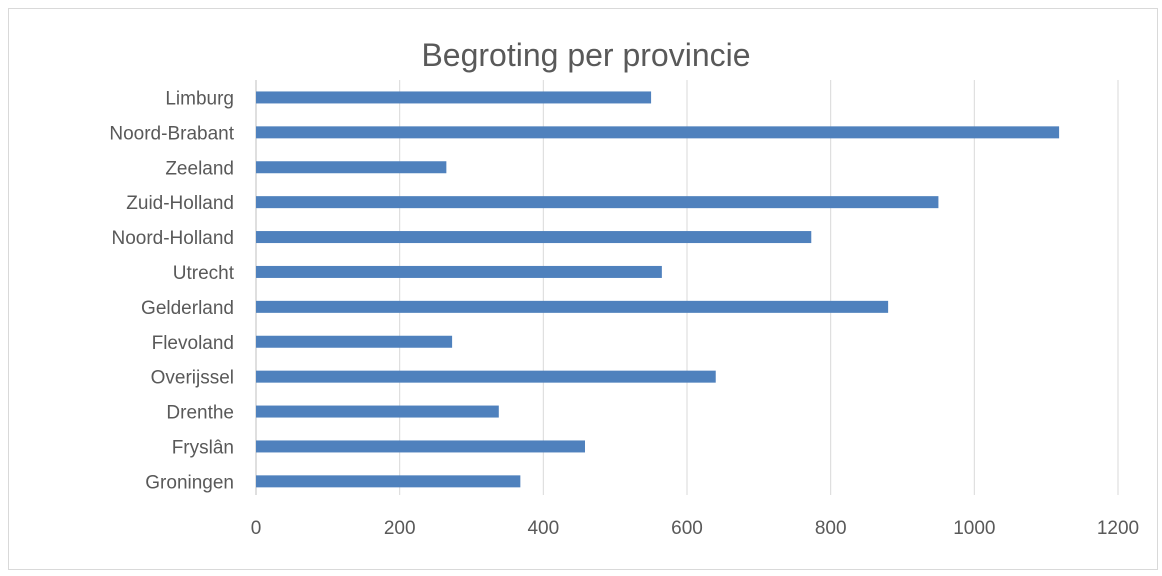 The image size is (1162, 576). Describe the element at coordinates (831, 528) in the screenshot. I see `x-tick-label: 800` at that location.